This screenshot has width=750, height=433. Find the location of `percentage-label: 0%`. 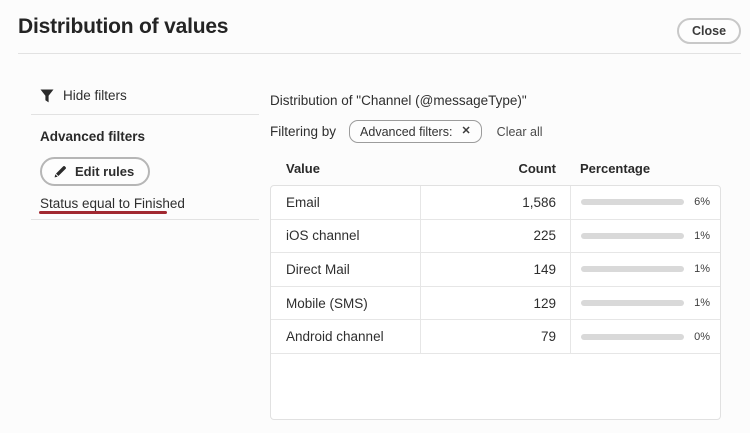

percentage-label: 0% is located at coordinates (702, 336).